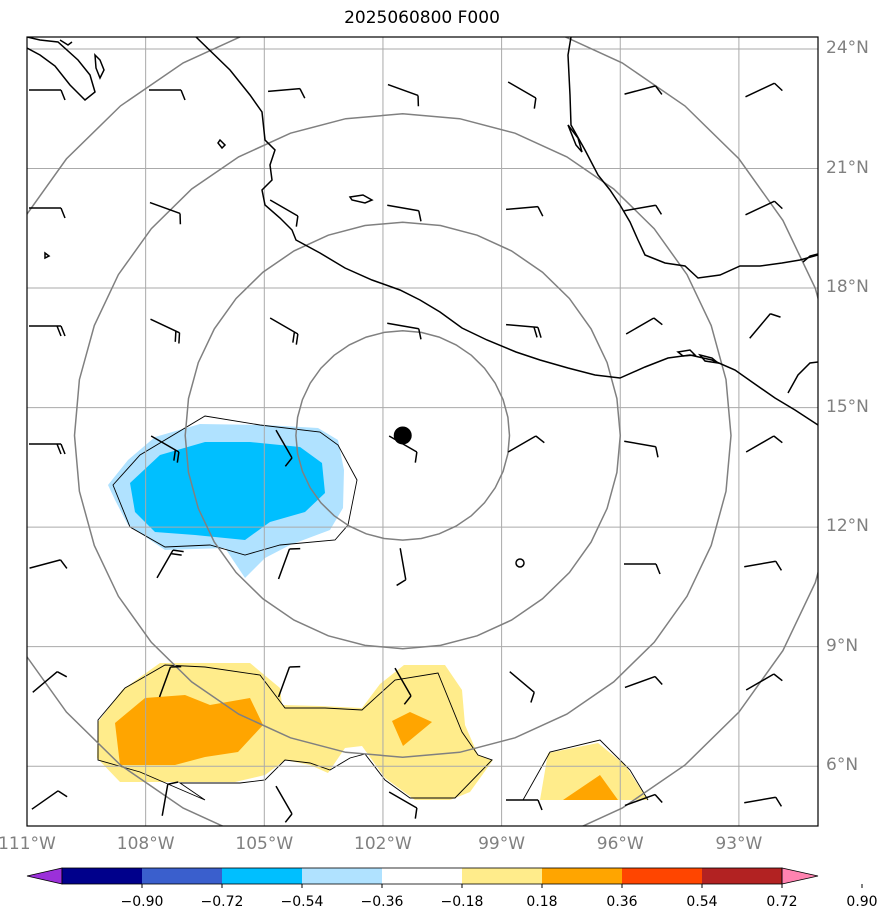 The image size is (887, 924). I want to click on colorbar, so click(444, 877).